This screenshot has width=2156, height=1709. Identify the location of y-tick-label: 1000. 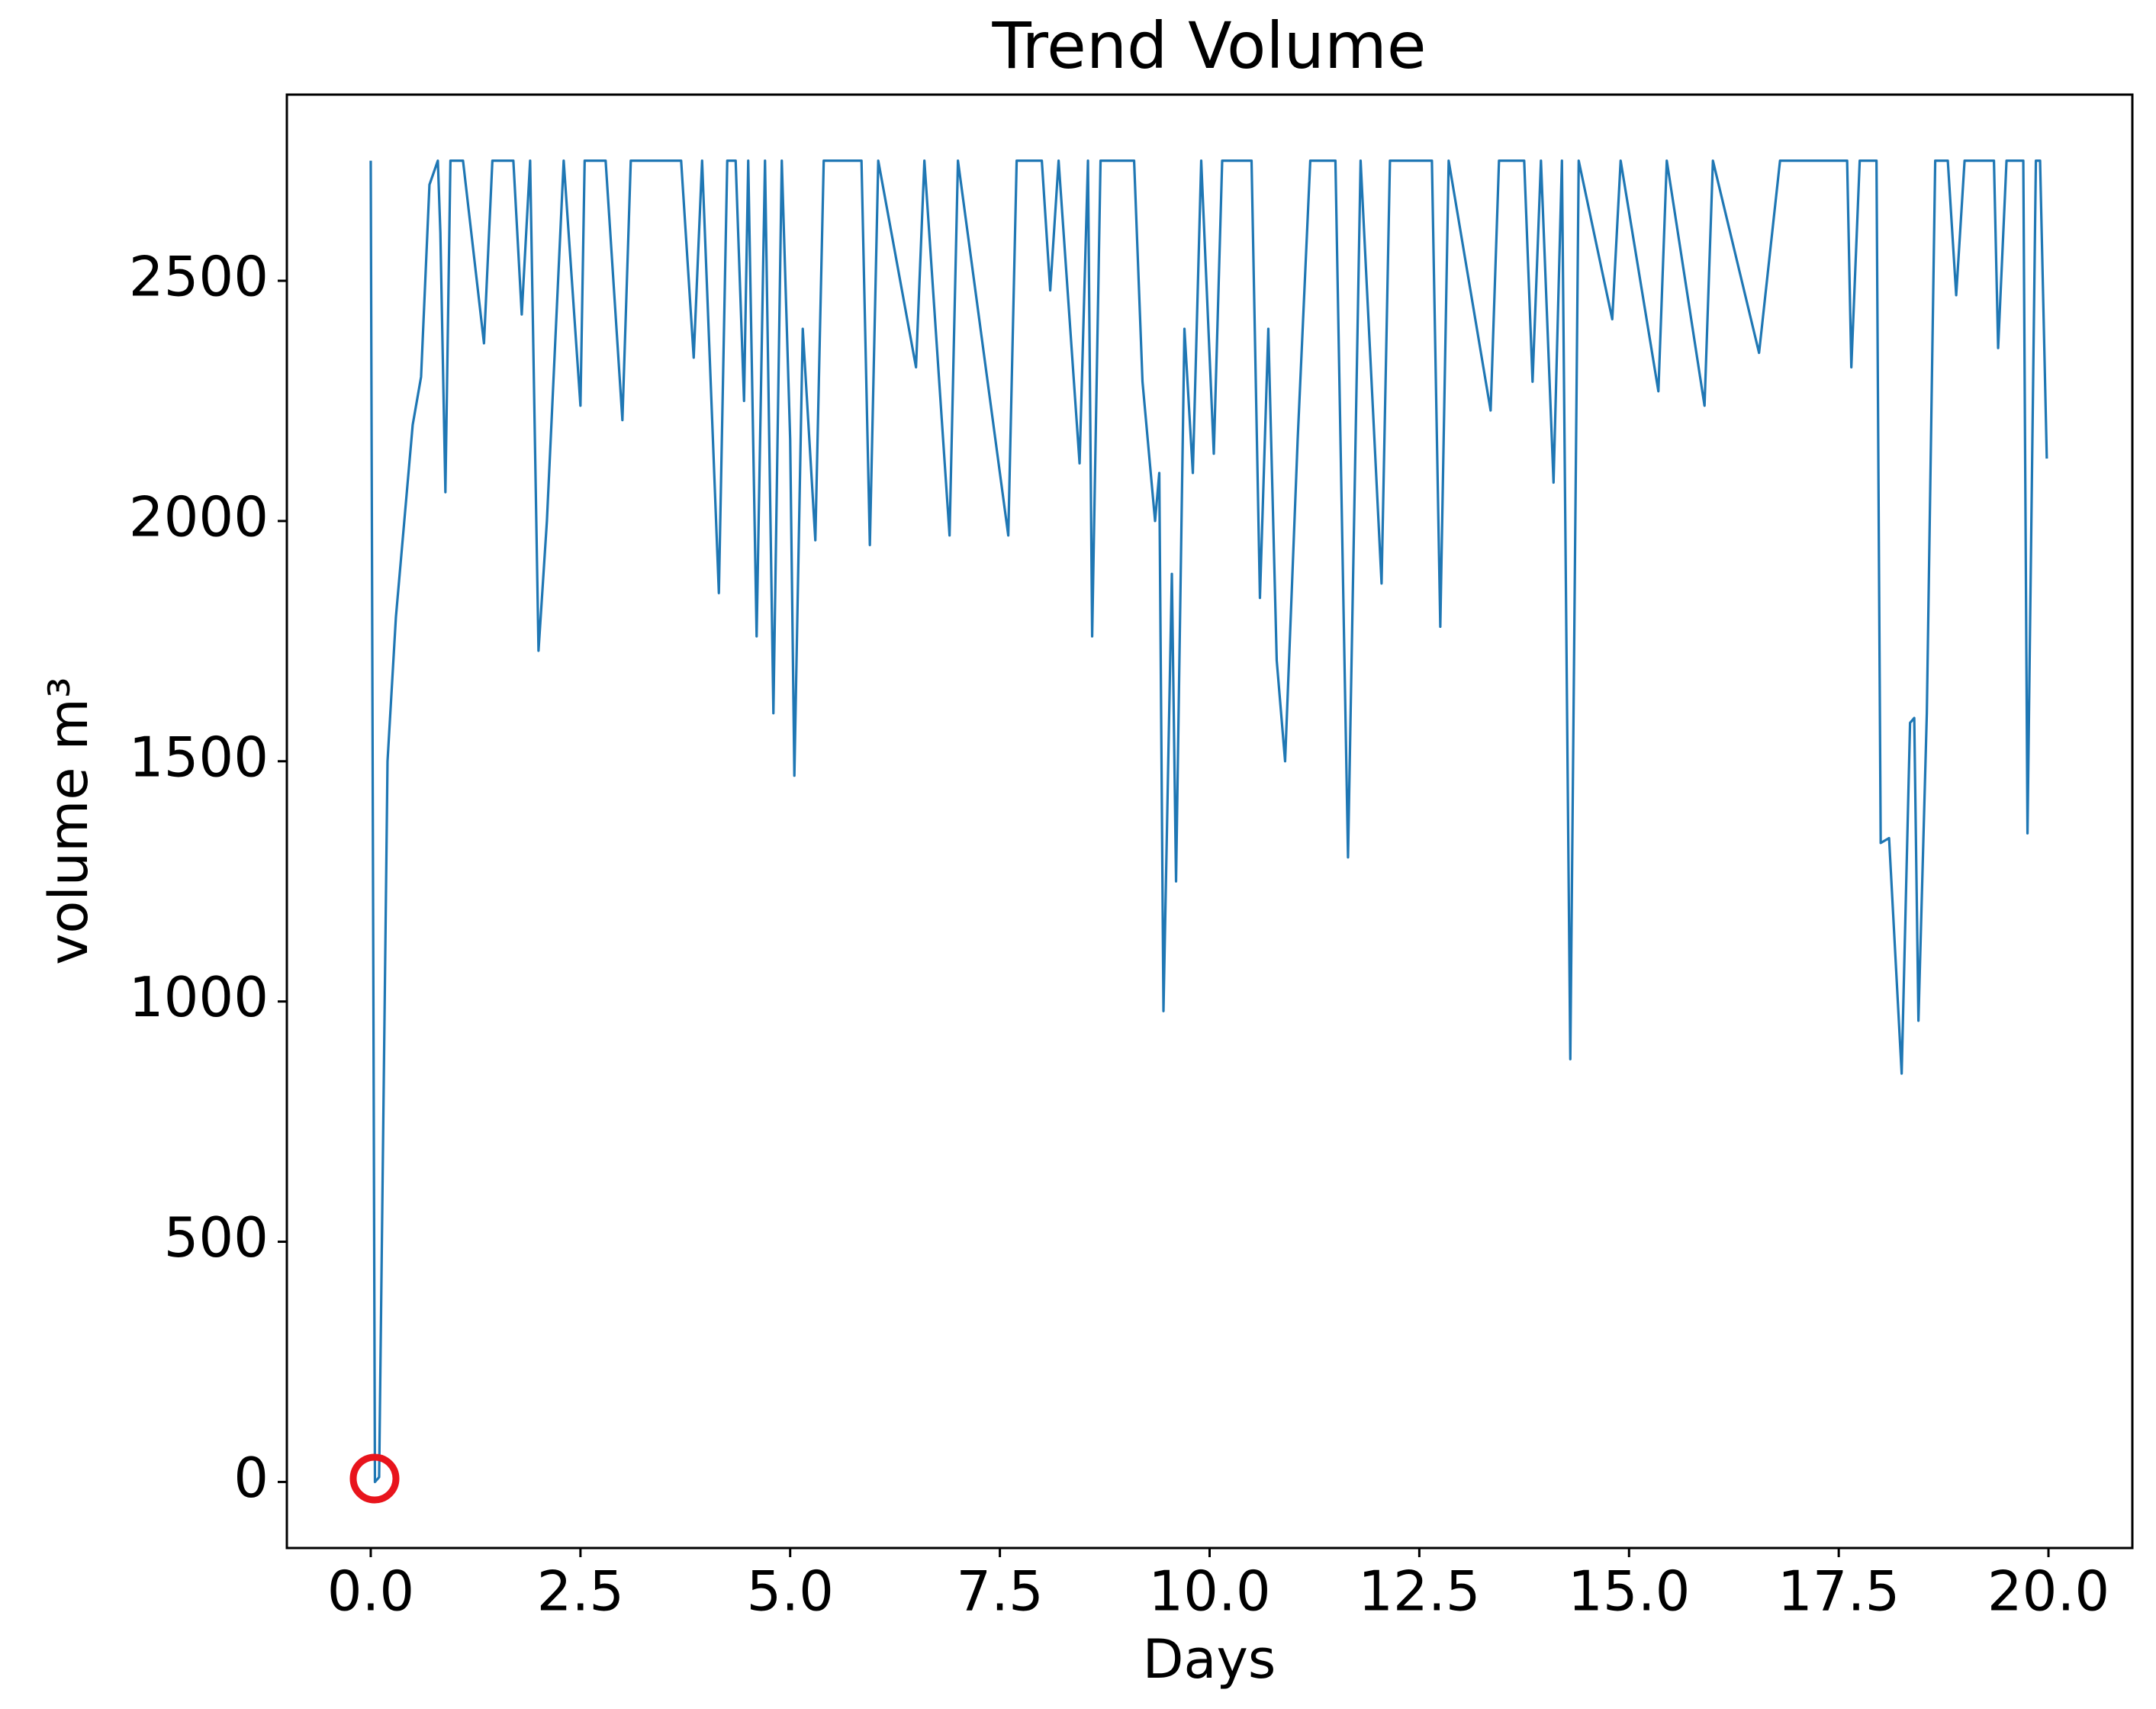
(199, 997).